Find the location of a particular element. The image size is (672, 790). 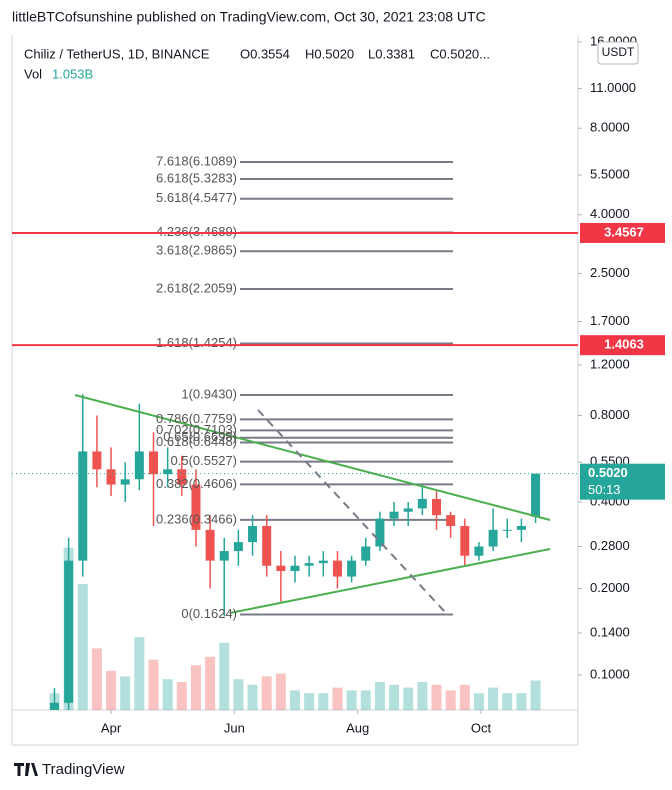

fib-label: 2.618(2.2059) is located at coordinates (196, 287).